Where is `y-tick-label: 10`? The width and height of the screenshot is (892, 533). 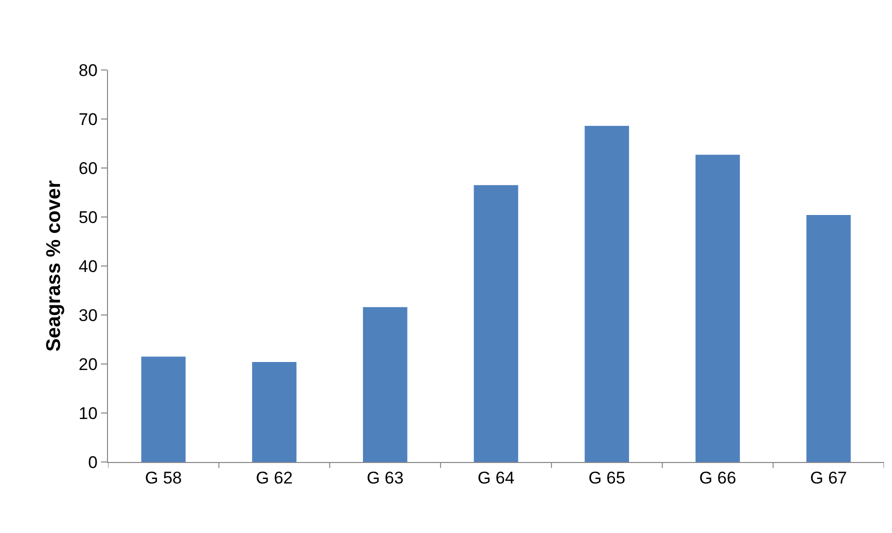
y-tick-label: 10 is located at coordinates (88, 413).